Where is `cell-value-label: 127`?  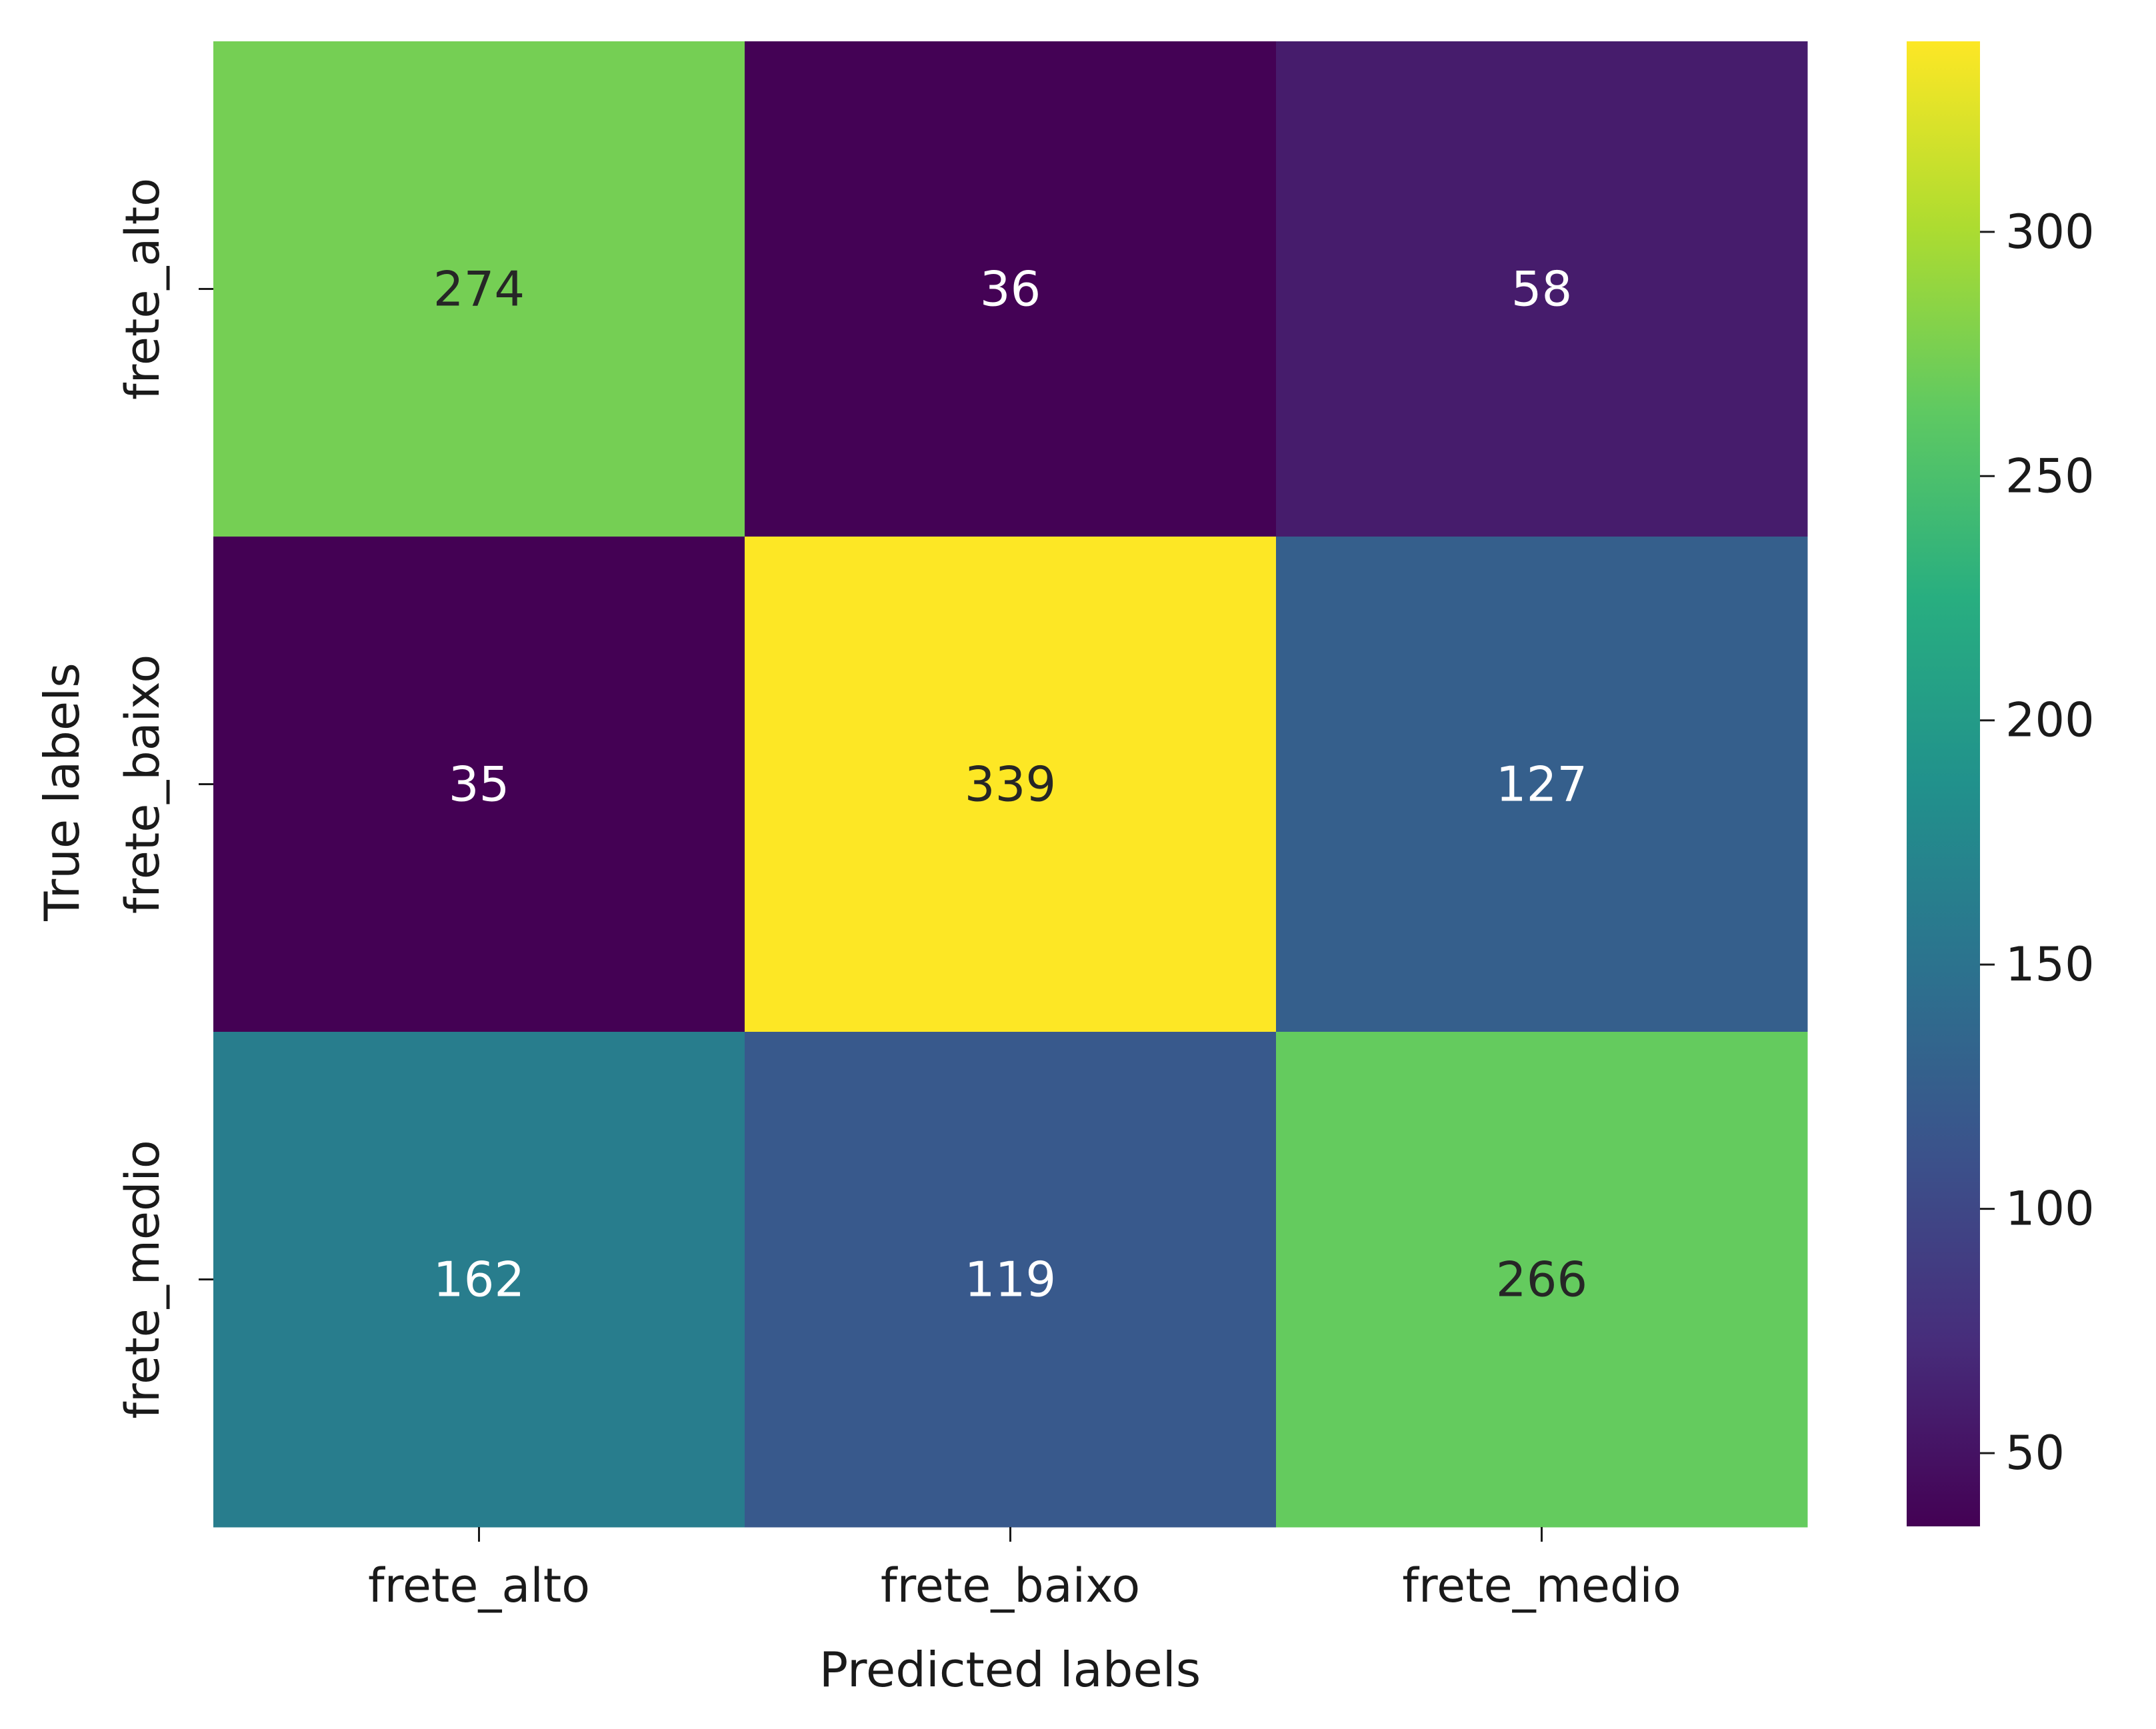 cell-value-label: 127 is located at coordinates (1541, 785).